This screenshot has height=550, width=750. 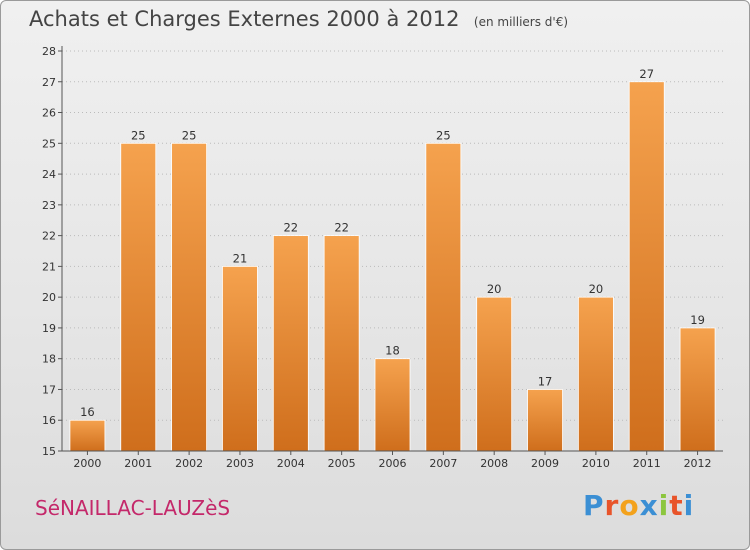 What do you see at coordinates (676, 505) in the screenshot?
I see `logo-letter: t` at bounding box center [676, 505].